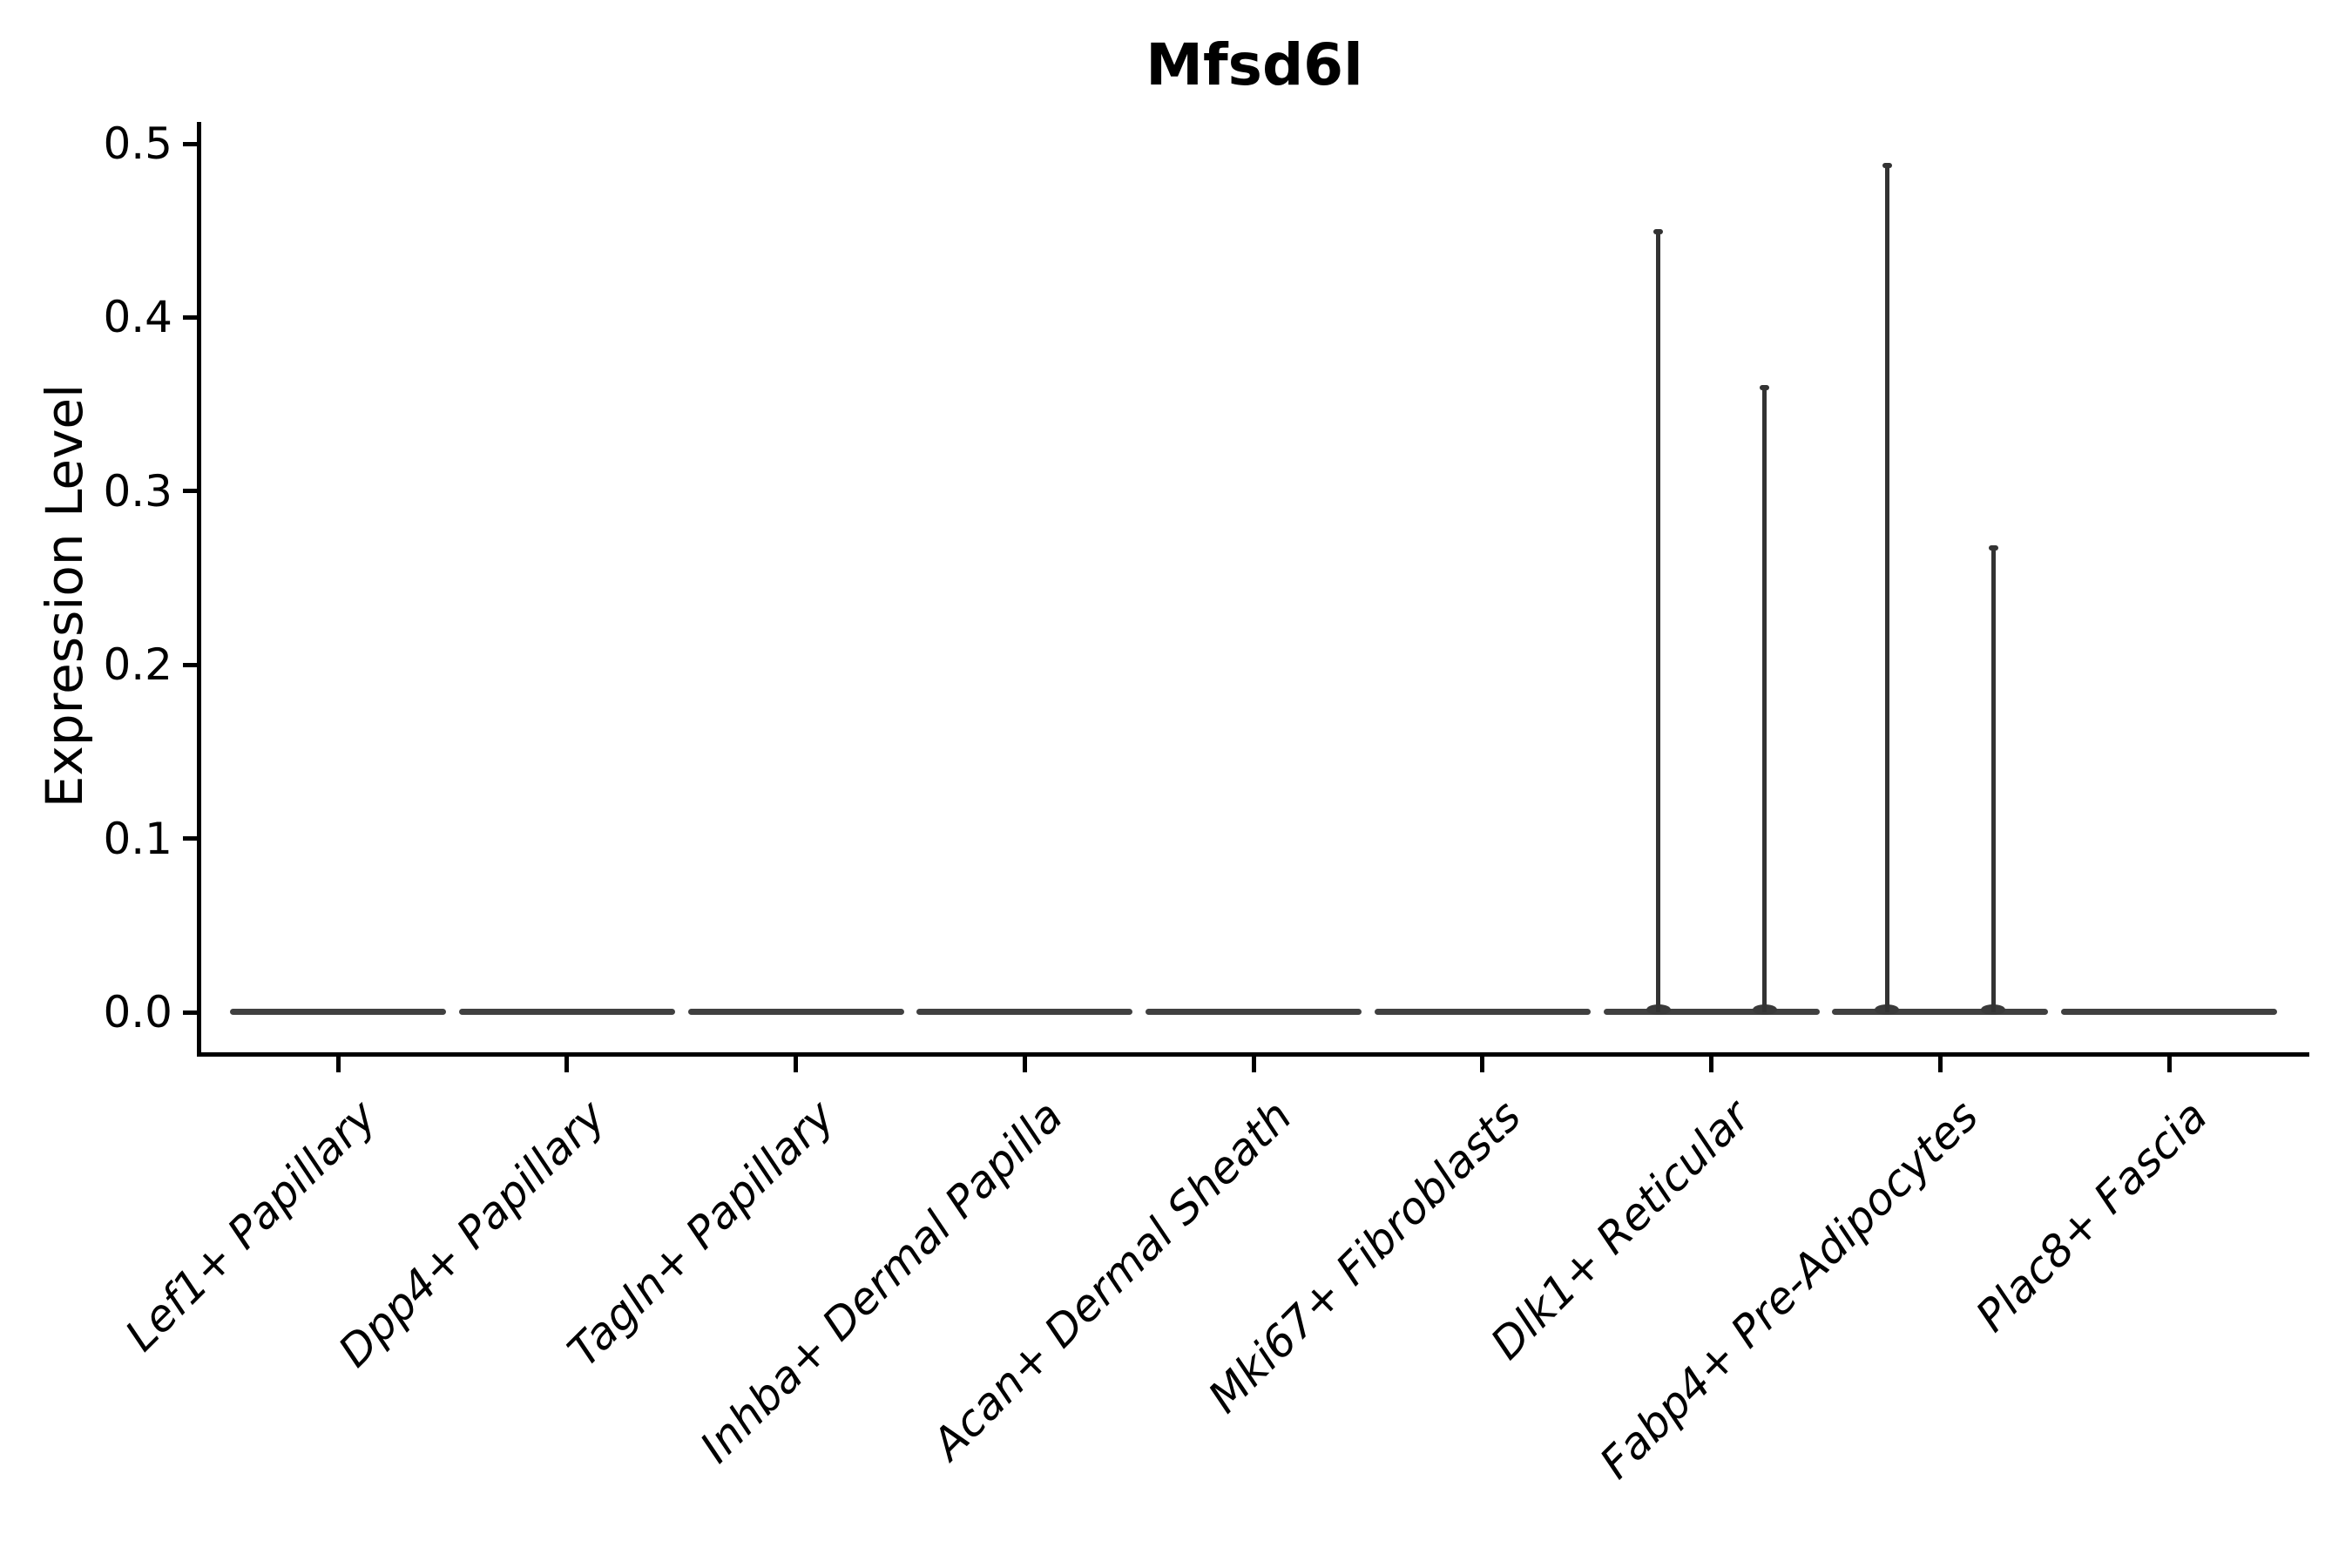  Describe the element at coordinates (137, 1012) in the screenshot. I see `y-tick-label: 0.0` at that location.